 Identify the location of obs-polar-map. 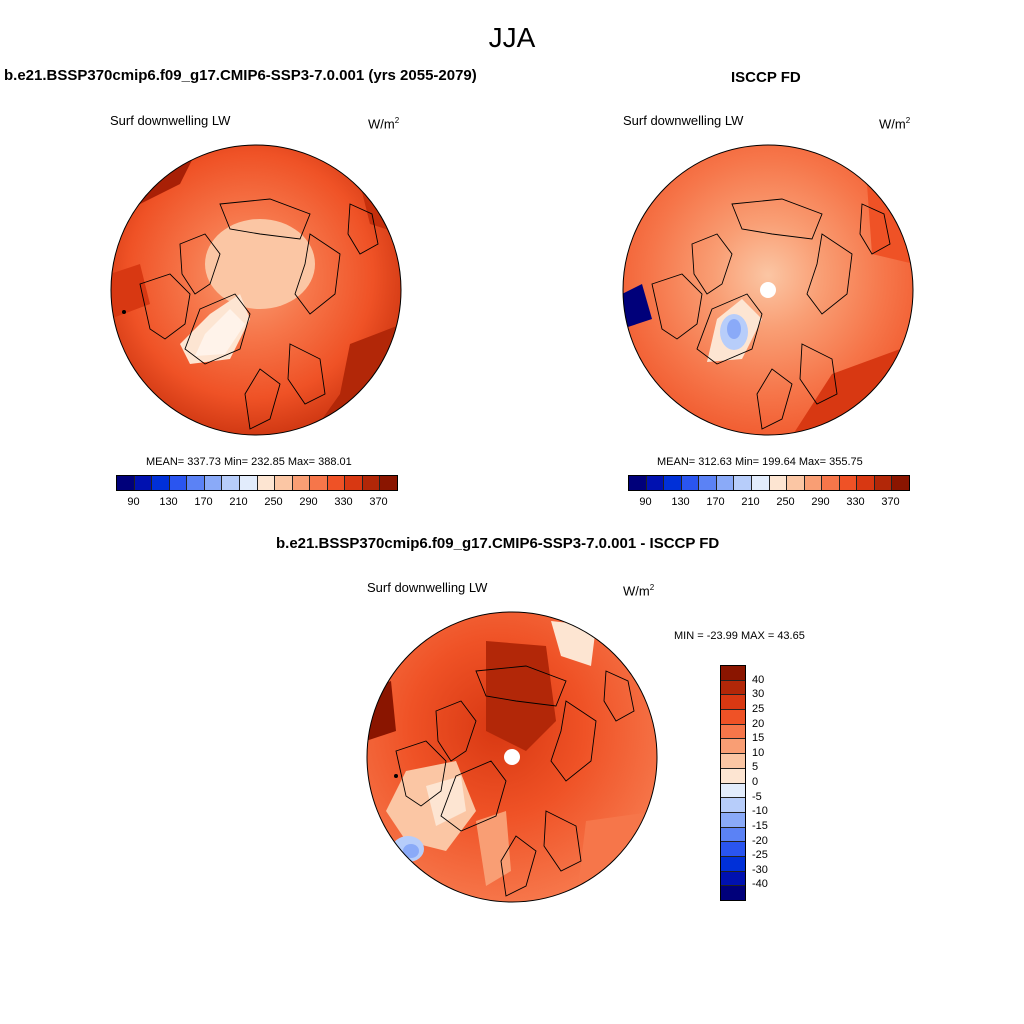
(768, 290).